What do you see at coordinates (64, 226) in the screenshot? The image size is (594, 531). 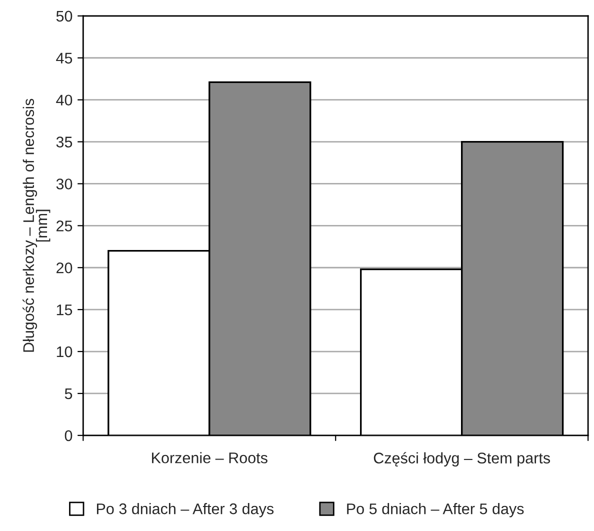 I see `y-tick-label: 25` at bounding box center [64, 226].